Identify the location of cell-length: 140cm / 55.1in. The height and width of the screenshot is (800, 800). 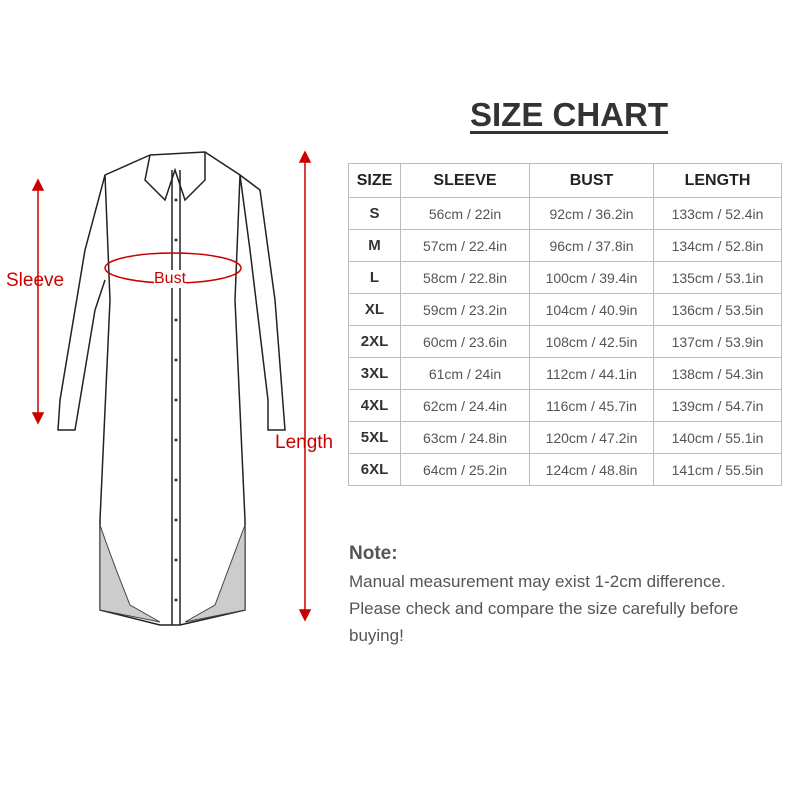
(717, 437).